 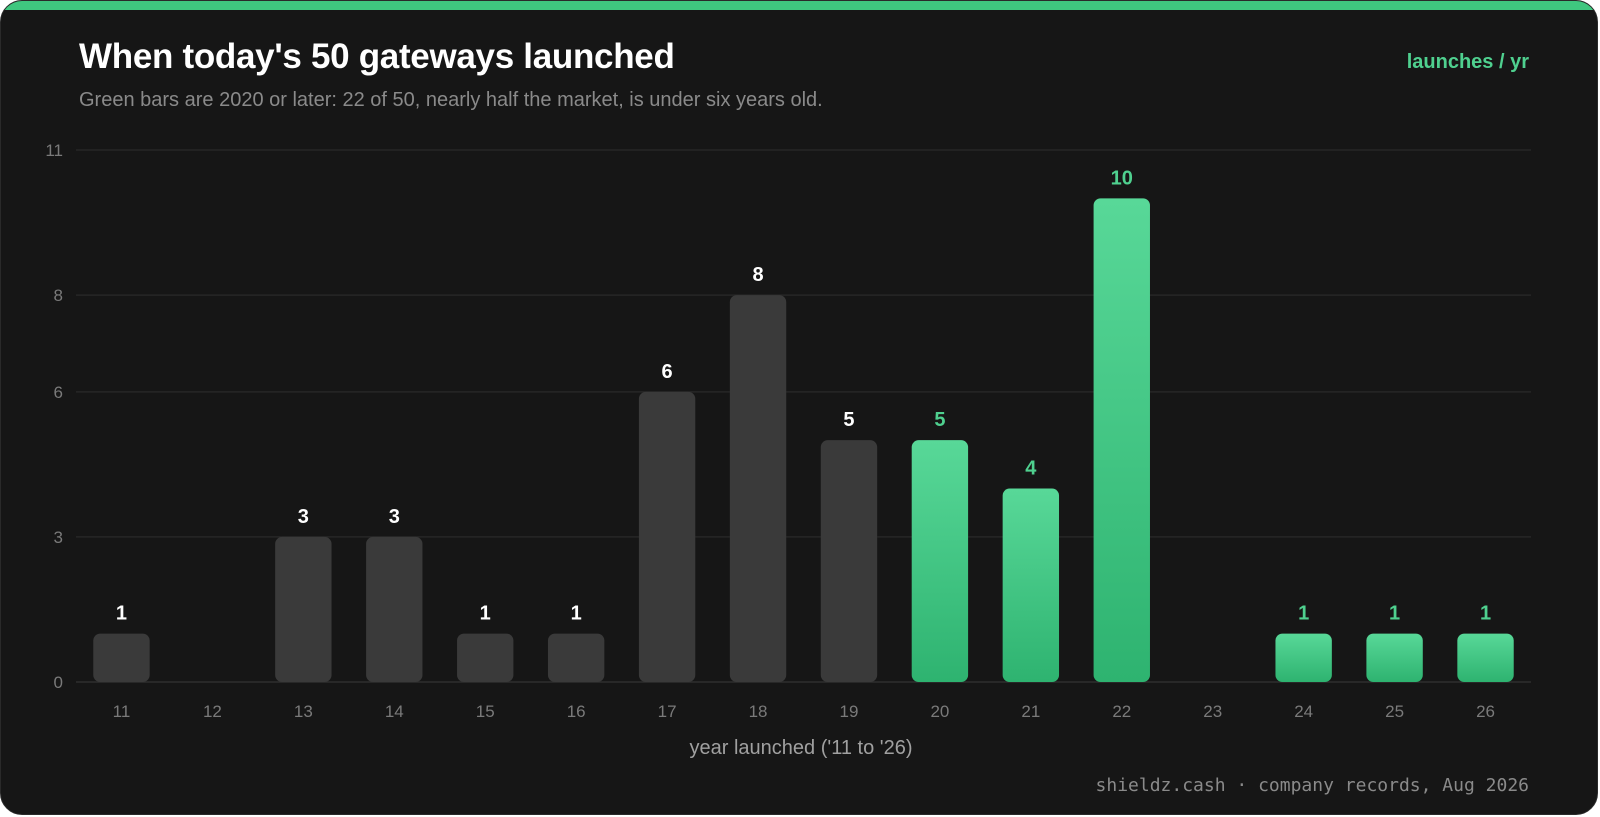 What do you see at coordinates (1121, 711) in the screenshot?
I see `x-tick-label-22: 22` at bounding box center [1121, 711].